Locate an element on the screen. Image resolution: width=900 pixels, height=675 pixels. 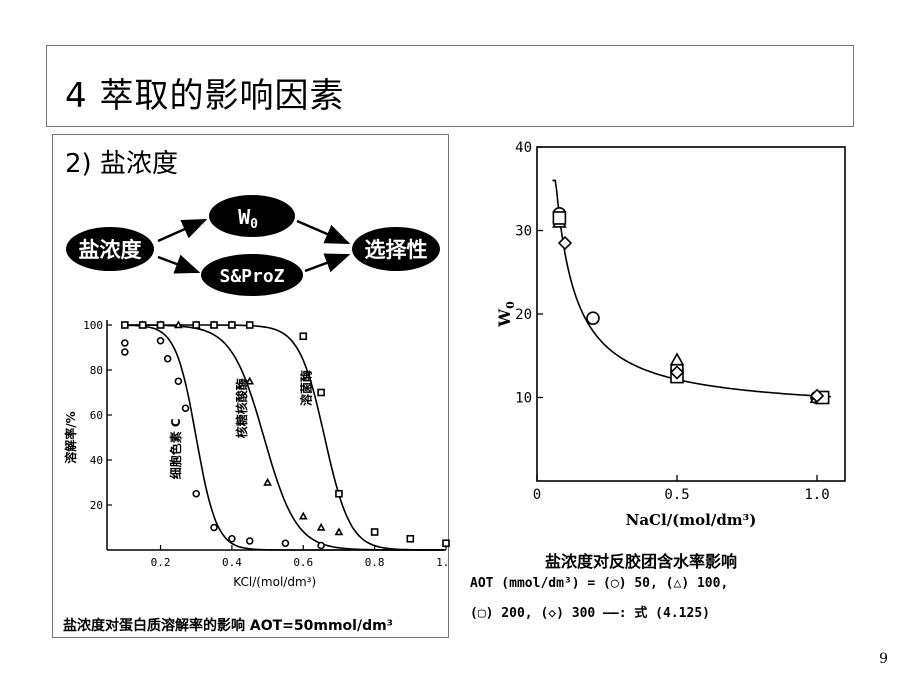
flow-target-label: 选择性 is located at coordinates (396, 250).